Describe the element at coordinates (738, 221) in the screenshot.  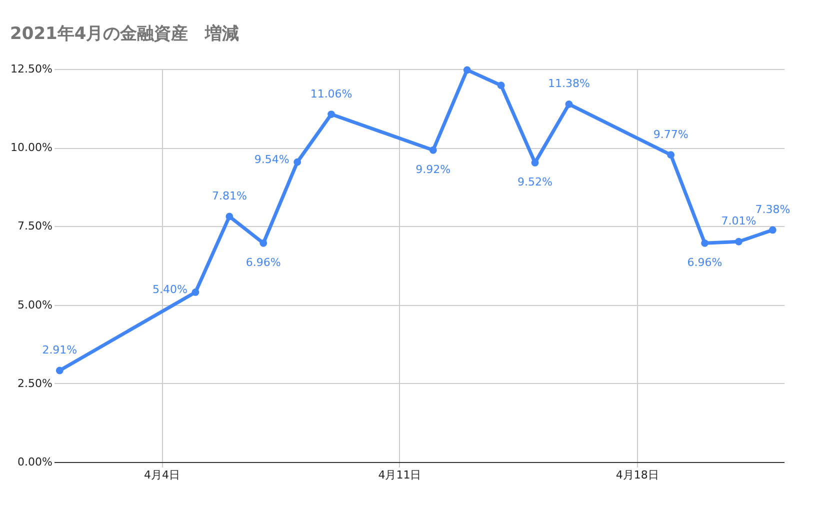
I see `data-label: 7.01%` at that location.